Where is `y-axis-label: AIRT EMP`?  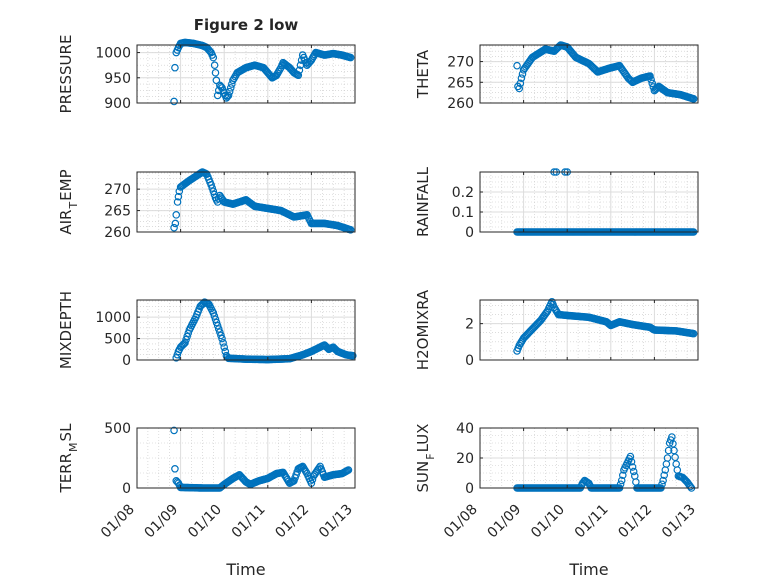 y-axis-label: AIRT EMP is located at coordinates (68, 201).